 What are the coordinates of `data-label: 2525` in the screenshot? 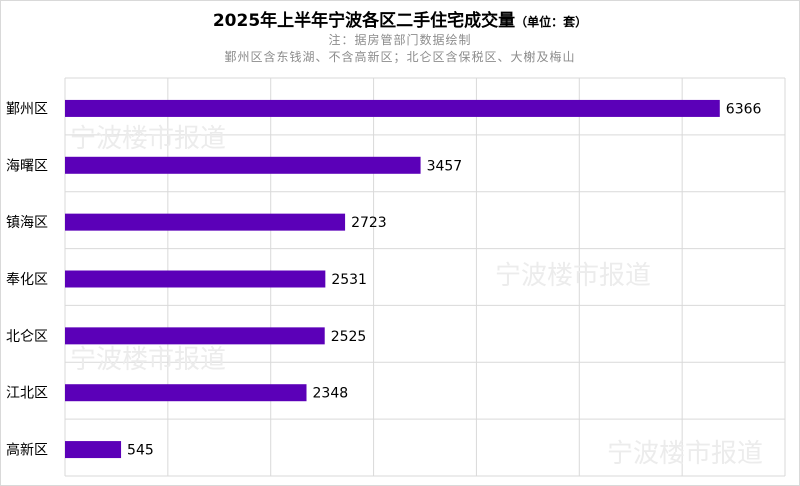 It's located at (349, 337).